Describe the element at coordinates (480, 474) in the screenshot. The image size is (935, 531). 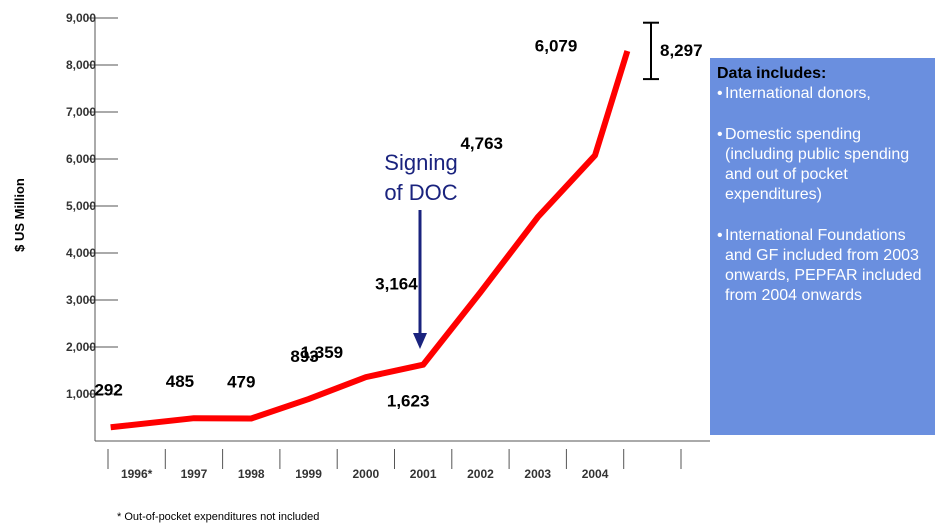
I see `x-tick-label: 2002` at that location.